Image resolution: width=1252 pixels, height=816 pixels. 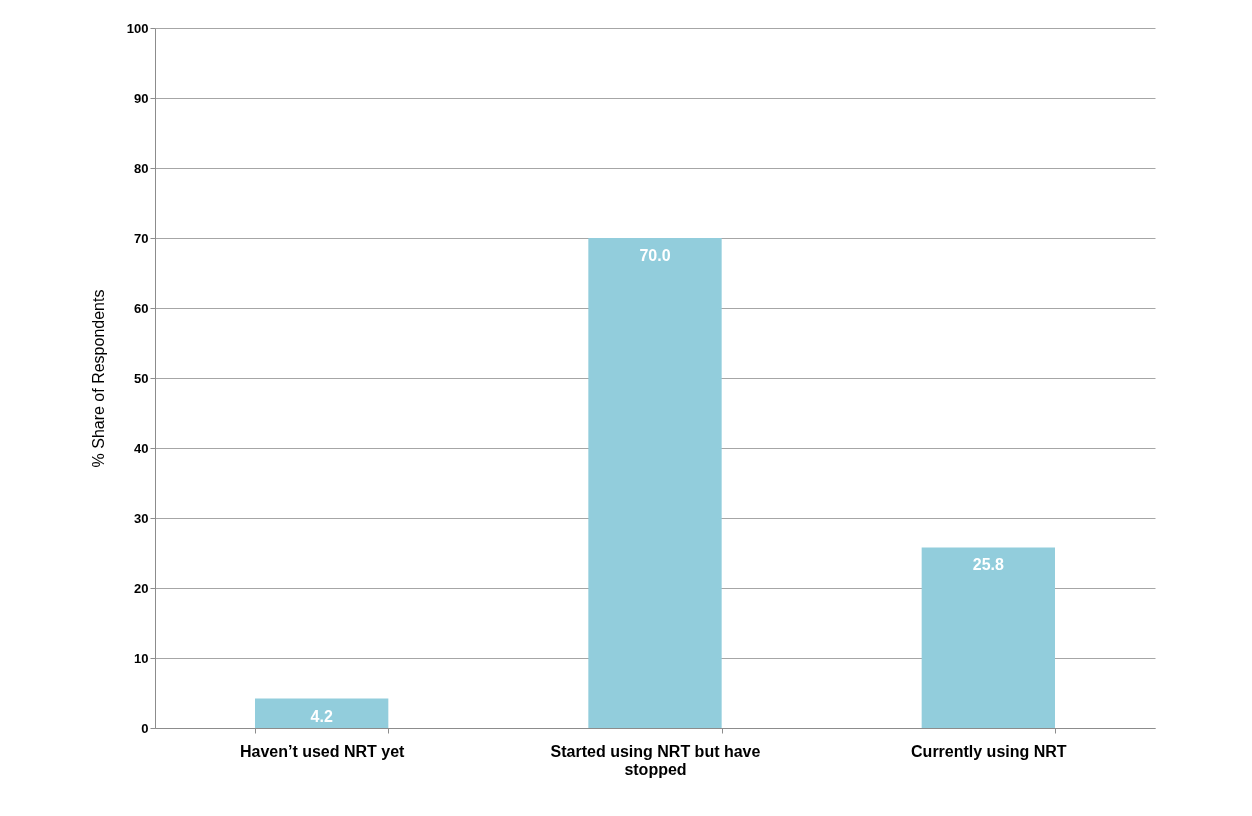 I want to click on y-tick-label: 70, so click(x=141, y=238).